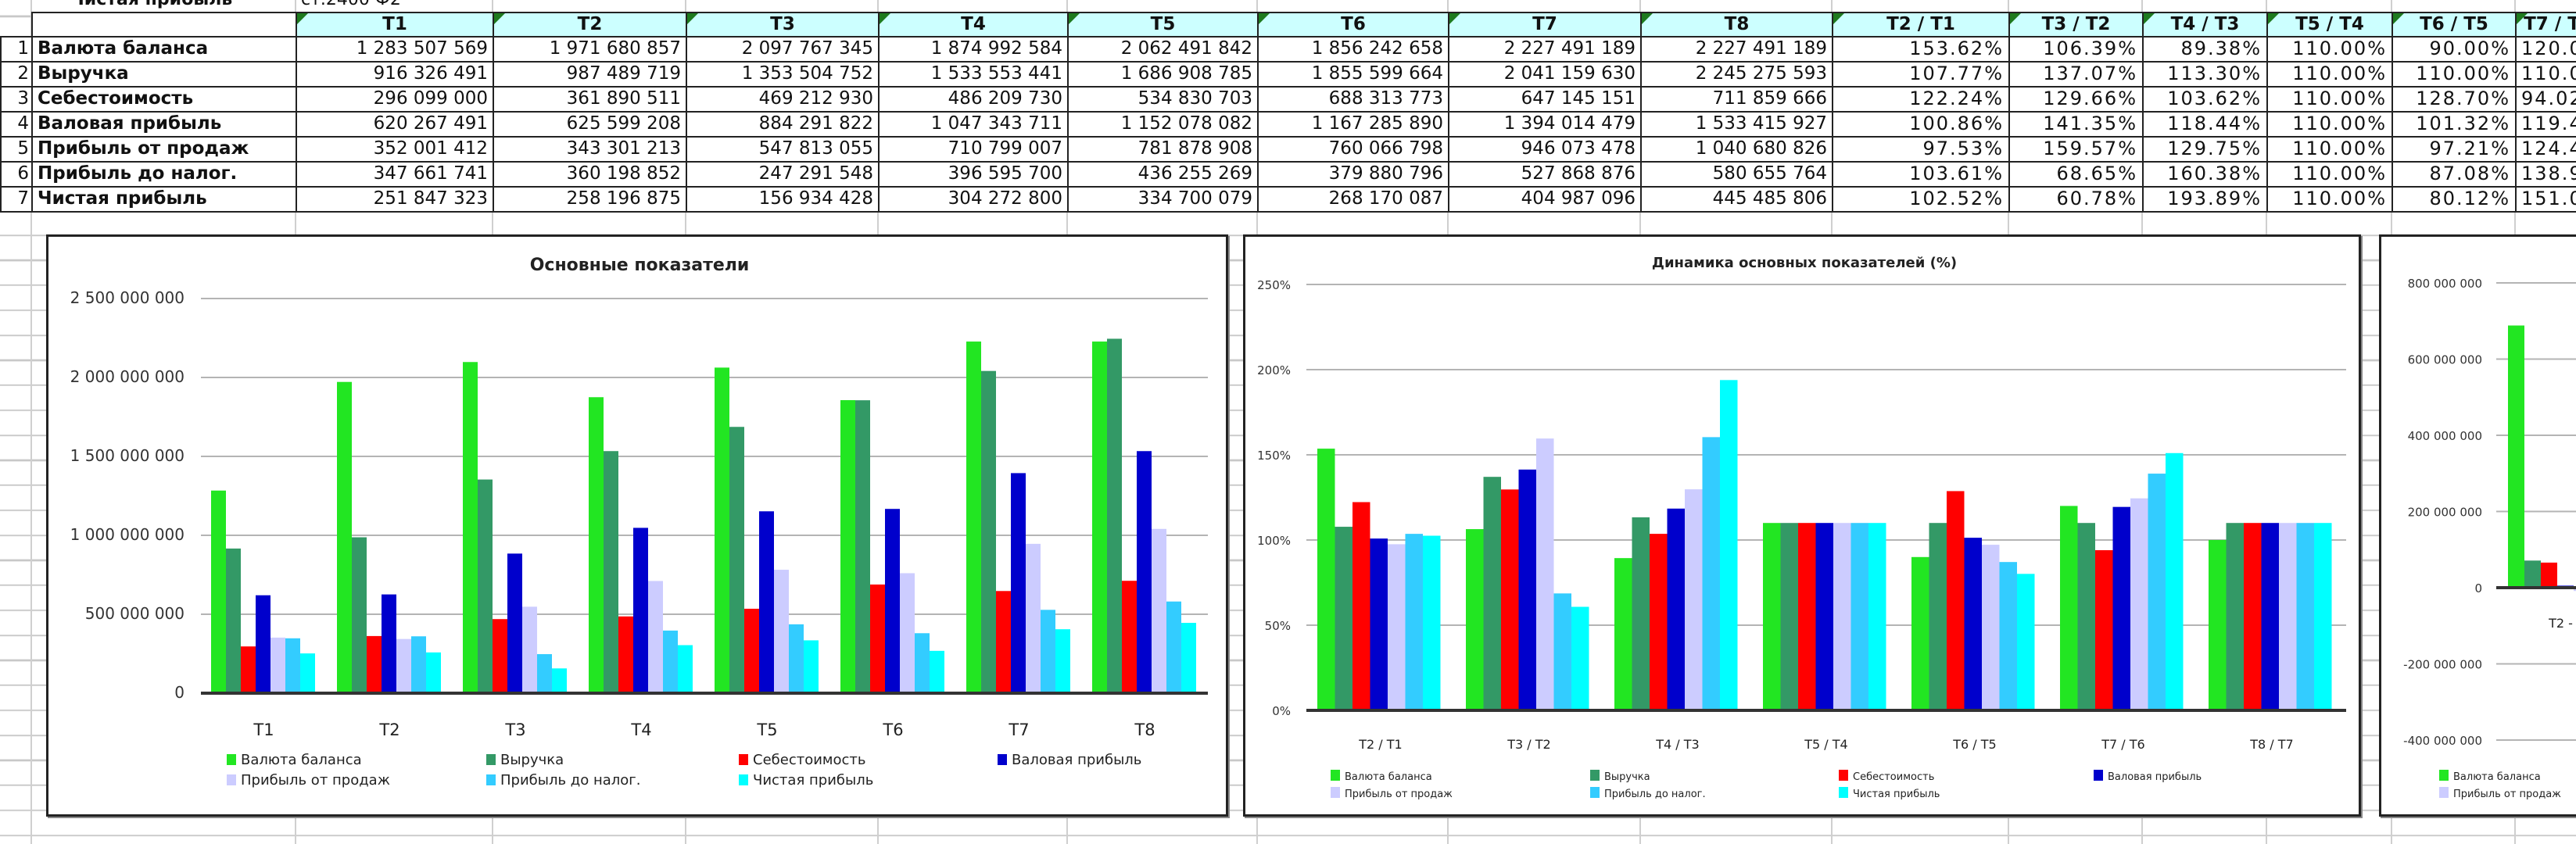 The image size is (2576, 844). Describe the element at coordinates (395, 174) in the screenshot. I see `table-cell: 347 661 741` at that location.